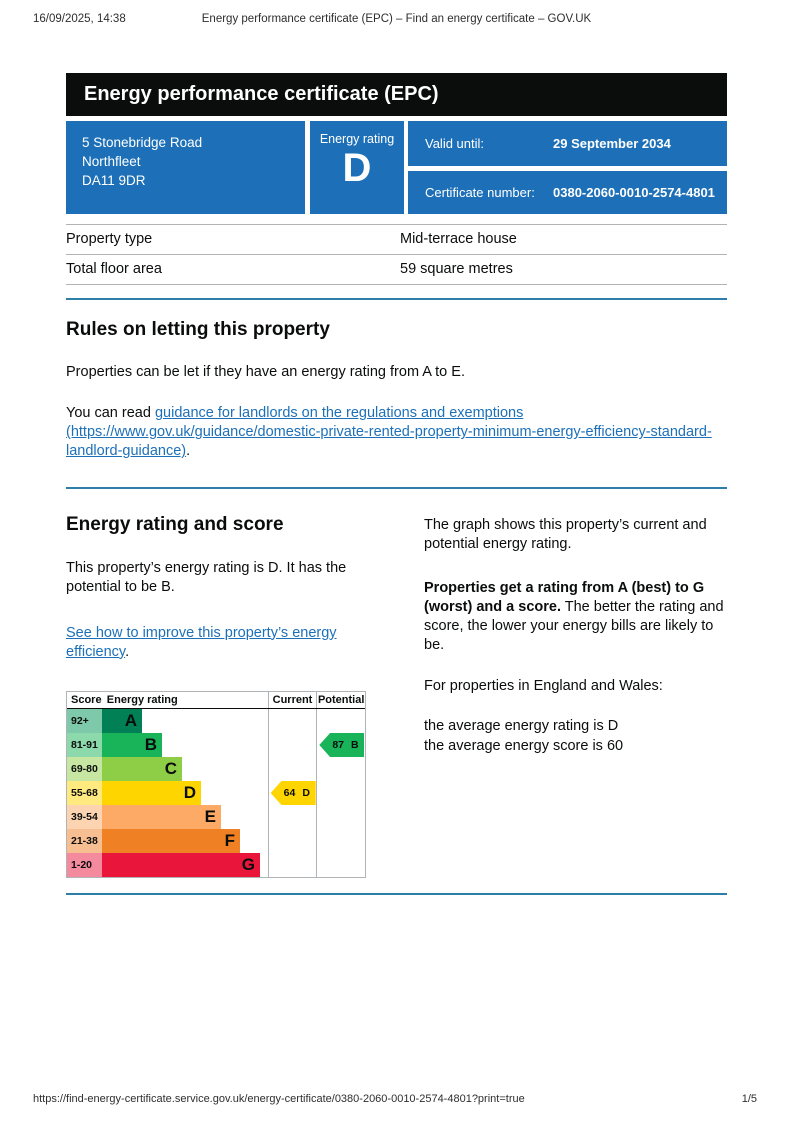 The image size is (793, 1122). I want to click on rules-paragraph-2-prefix: You can read, so click(110, 413).